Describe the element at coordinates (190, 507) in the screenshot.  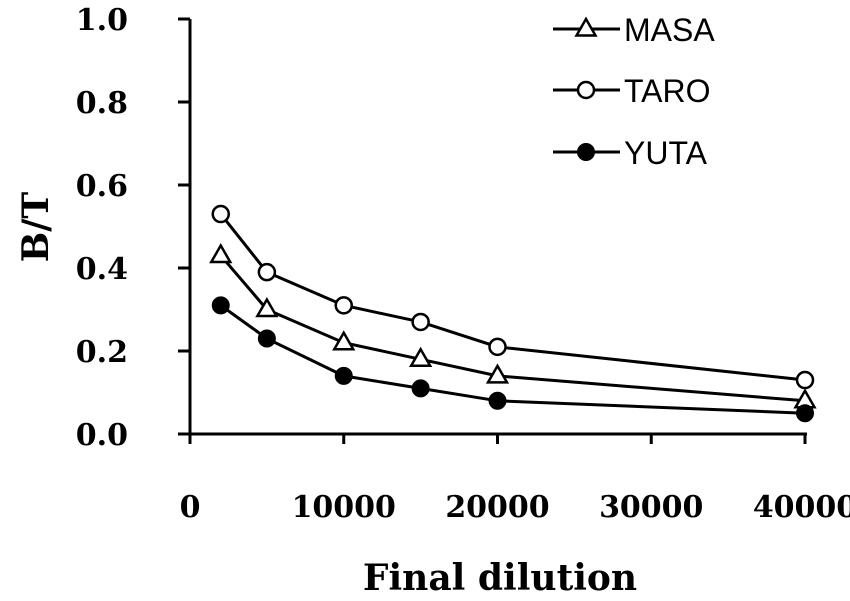
I see `x-tick-label: 0` at that location.